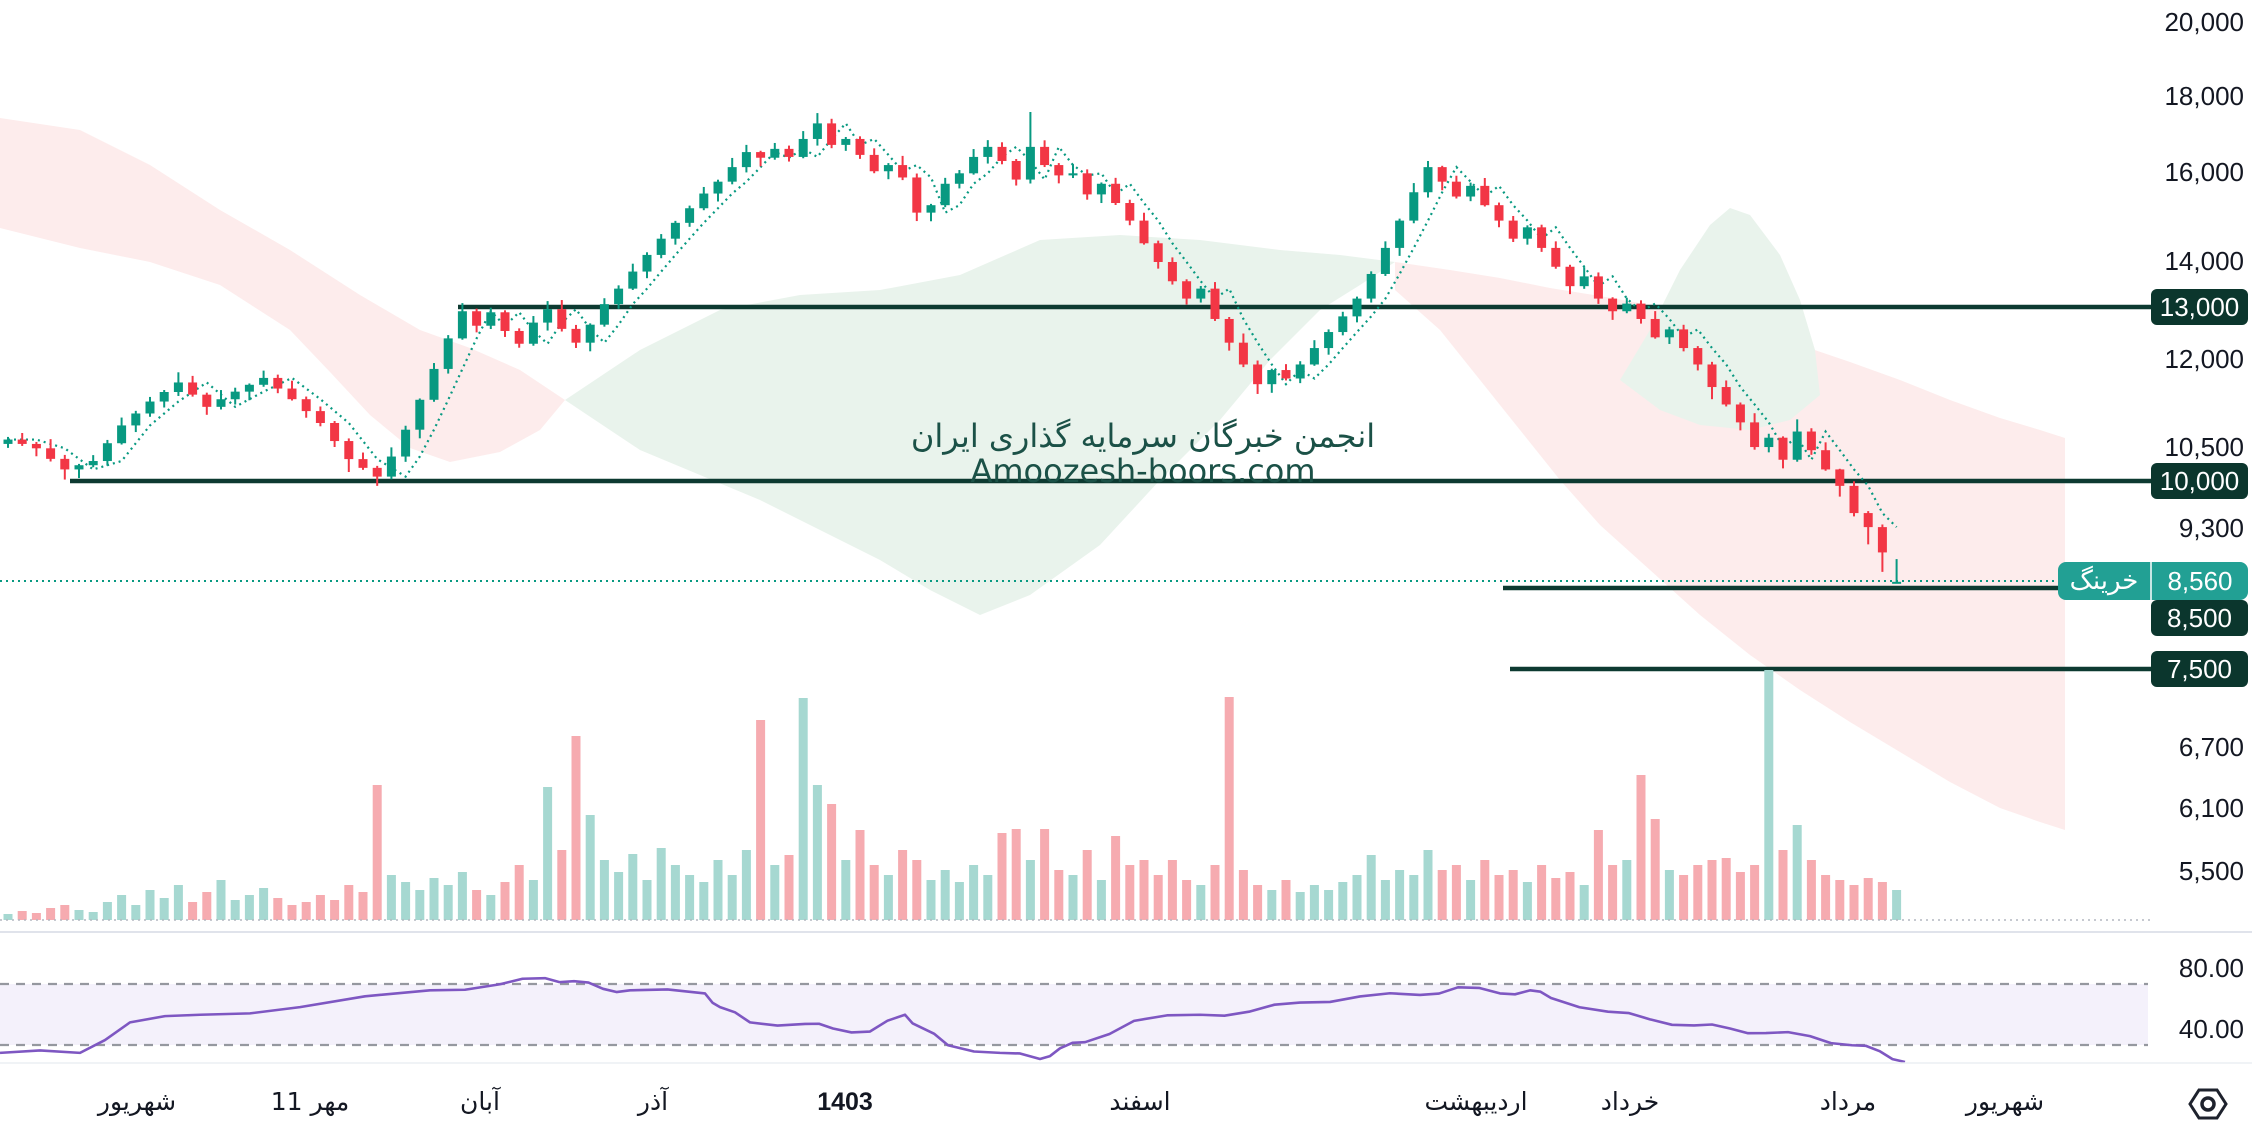 The height and width of the screenshot is (1128, 2252). Describe the element at coordinates (2211, 871) in the screenshot. I see `price-tick-label: 5,500` at that location.